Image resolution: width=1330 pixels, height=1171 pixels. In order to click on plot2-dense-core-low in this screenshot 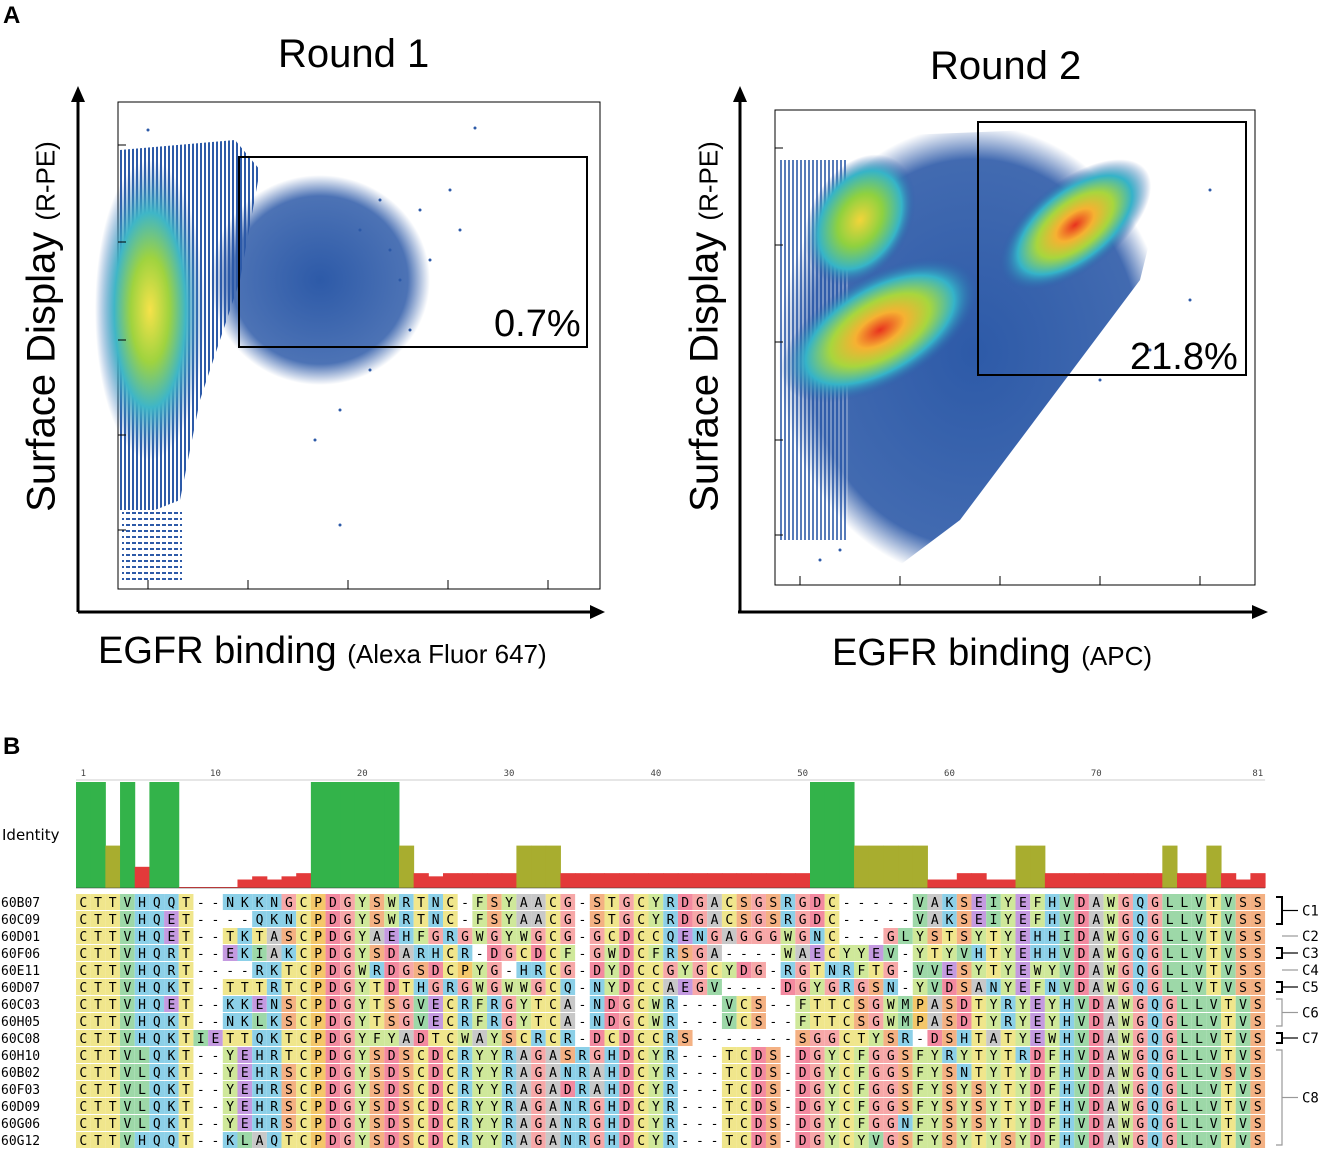, I will do `click(880, 330)`.